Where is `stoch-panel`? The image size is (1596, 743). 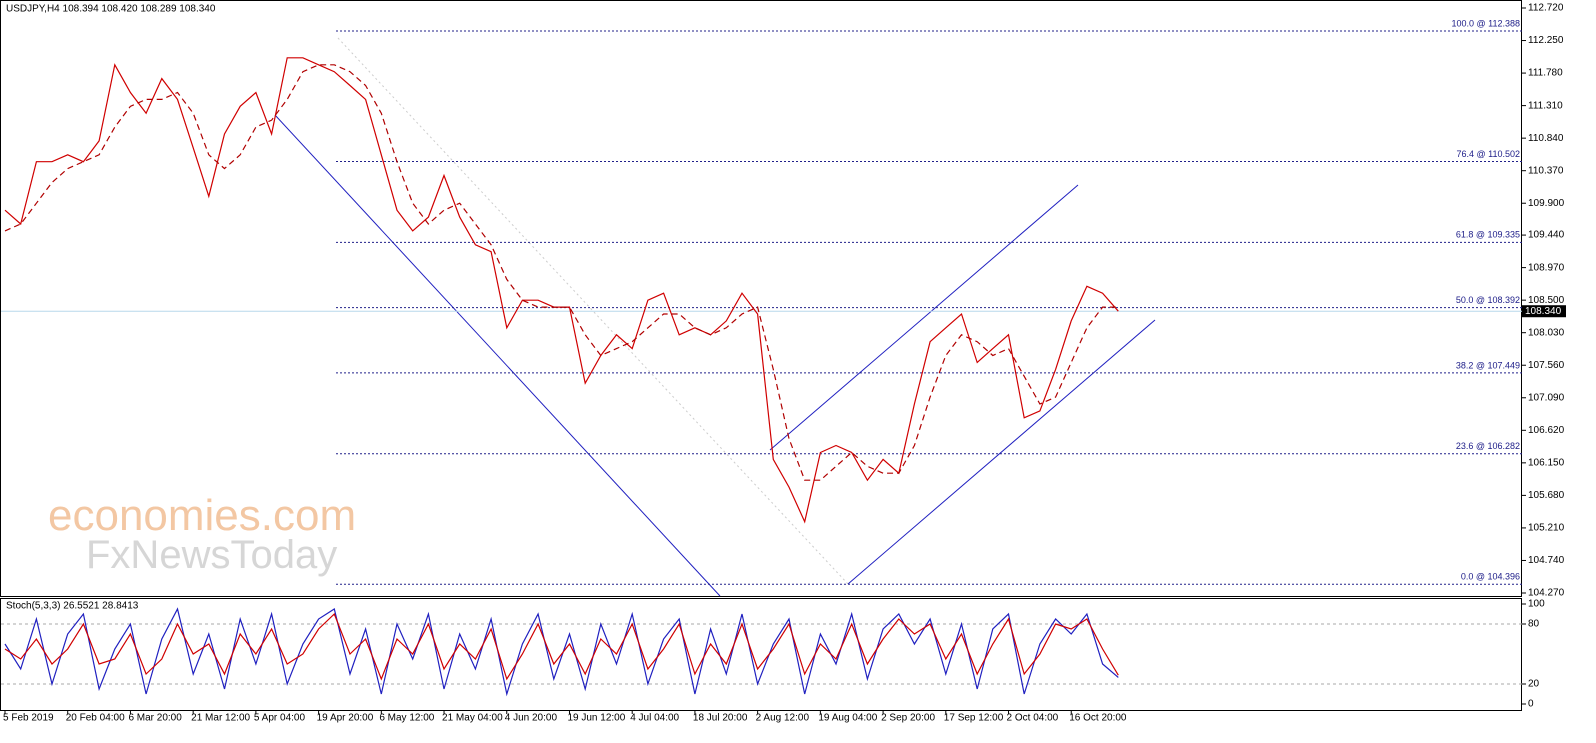
stoch-panel is located at coordinates (761, 654).